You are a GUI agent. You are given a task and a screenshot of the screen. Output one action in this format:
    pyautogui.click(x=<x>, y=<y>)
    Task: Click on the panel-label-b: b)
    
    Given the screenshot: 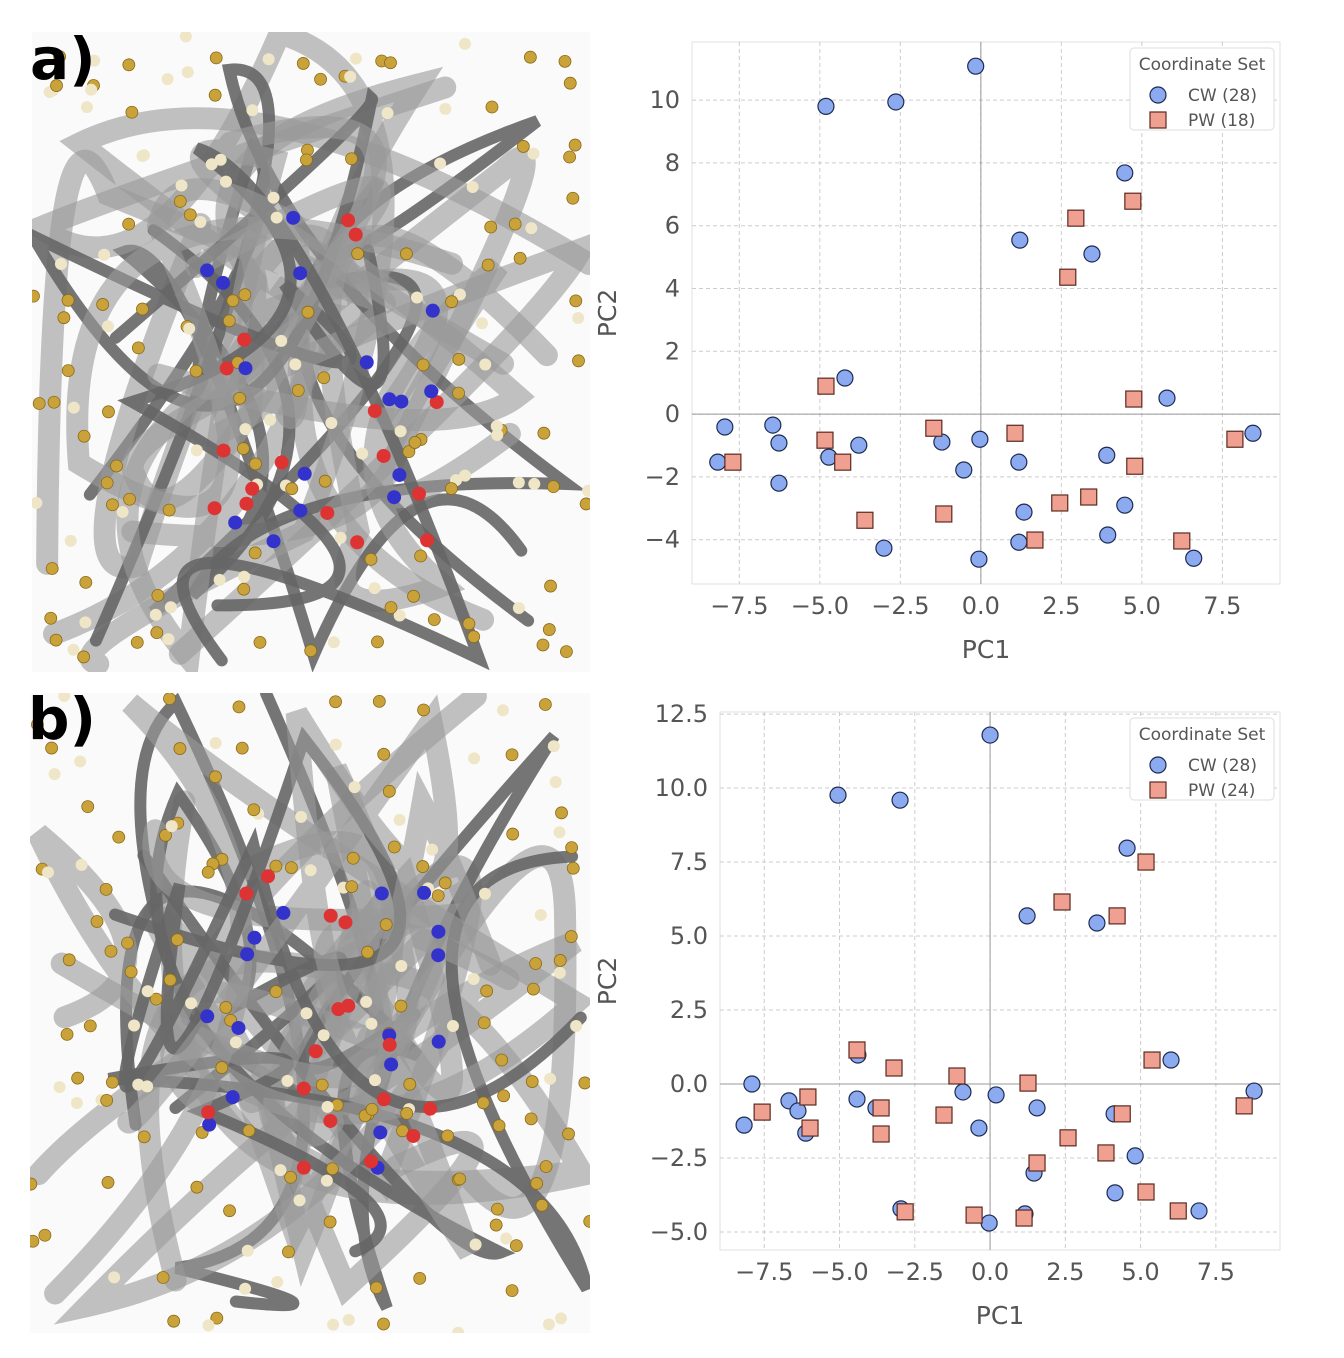 What is the action you would take?
    pyautogui.click(x=62, y=719)
    